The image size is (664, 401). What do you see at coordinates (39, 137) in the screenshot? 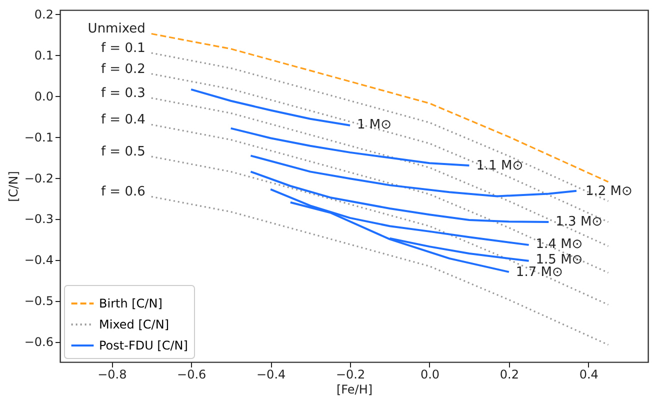
I see `y-tick-label: −0.1` at bounding box center [39, 137].